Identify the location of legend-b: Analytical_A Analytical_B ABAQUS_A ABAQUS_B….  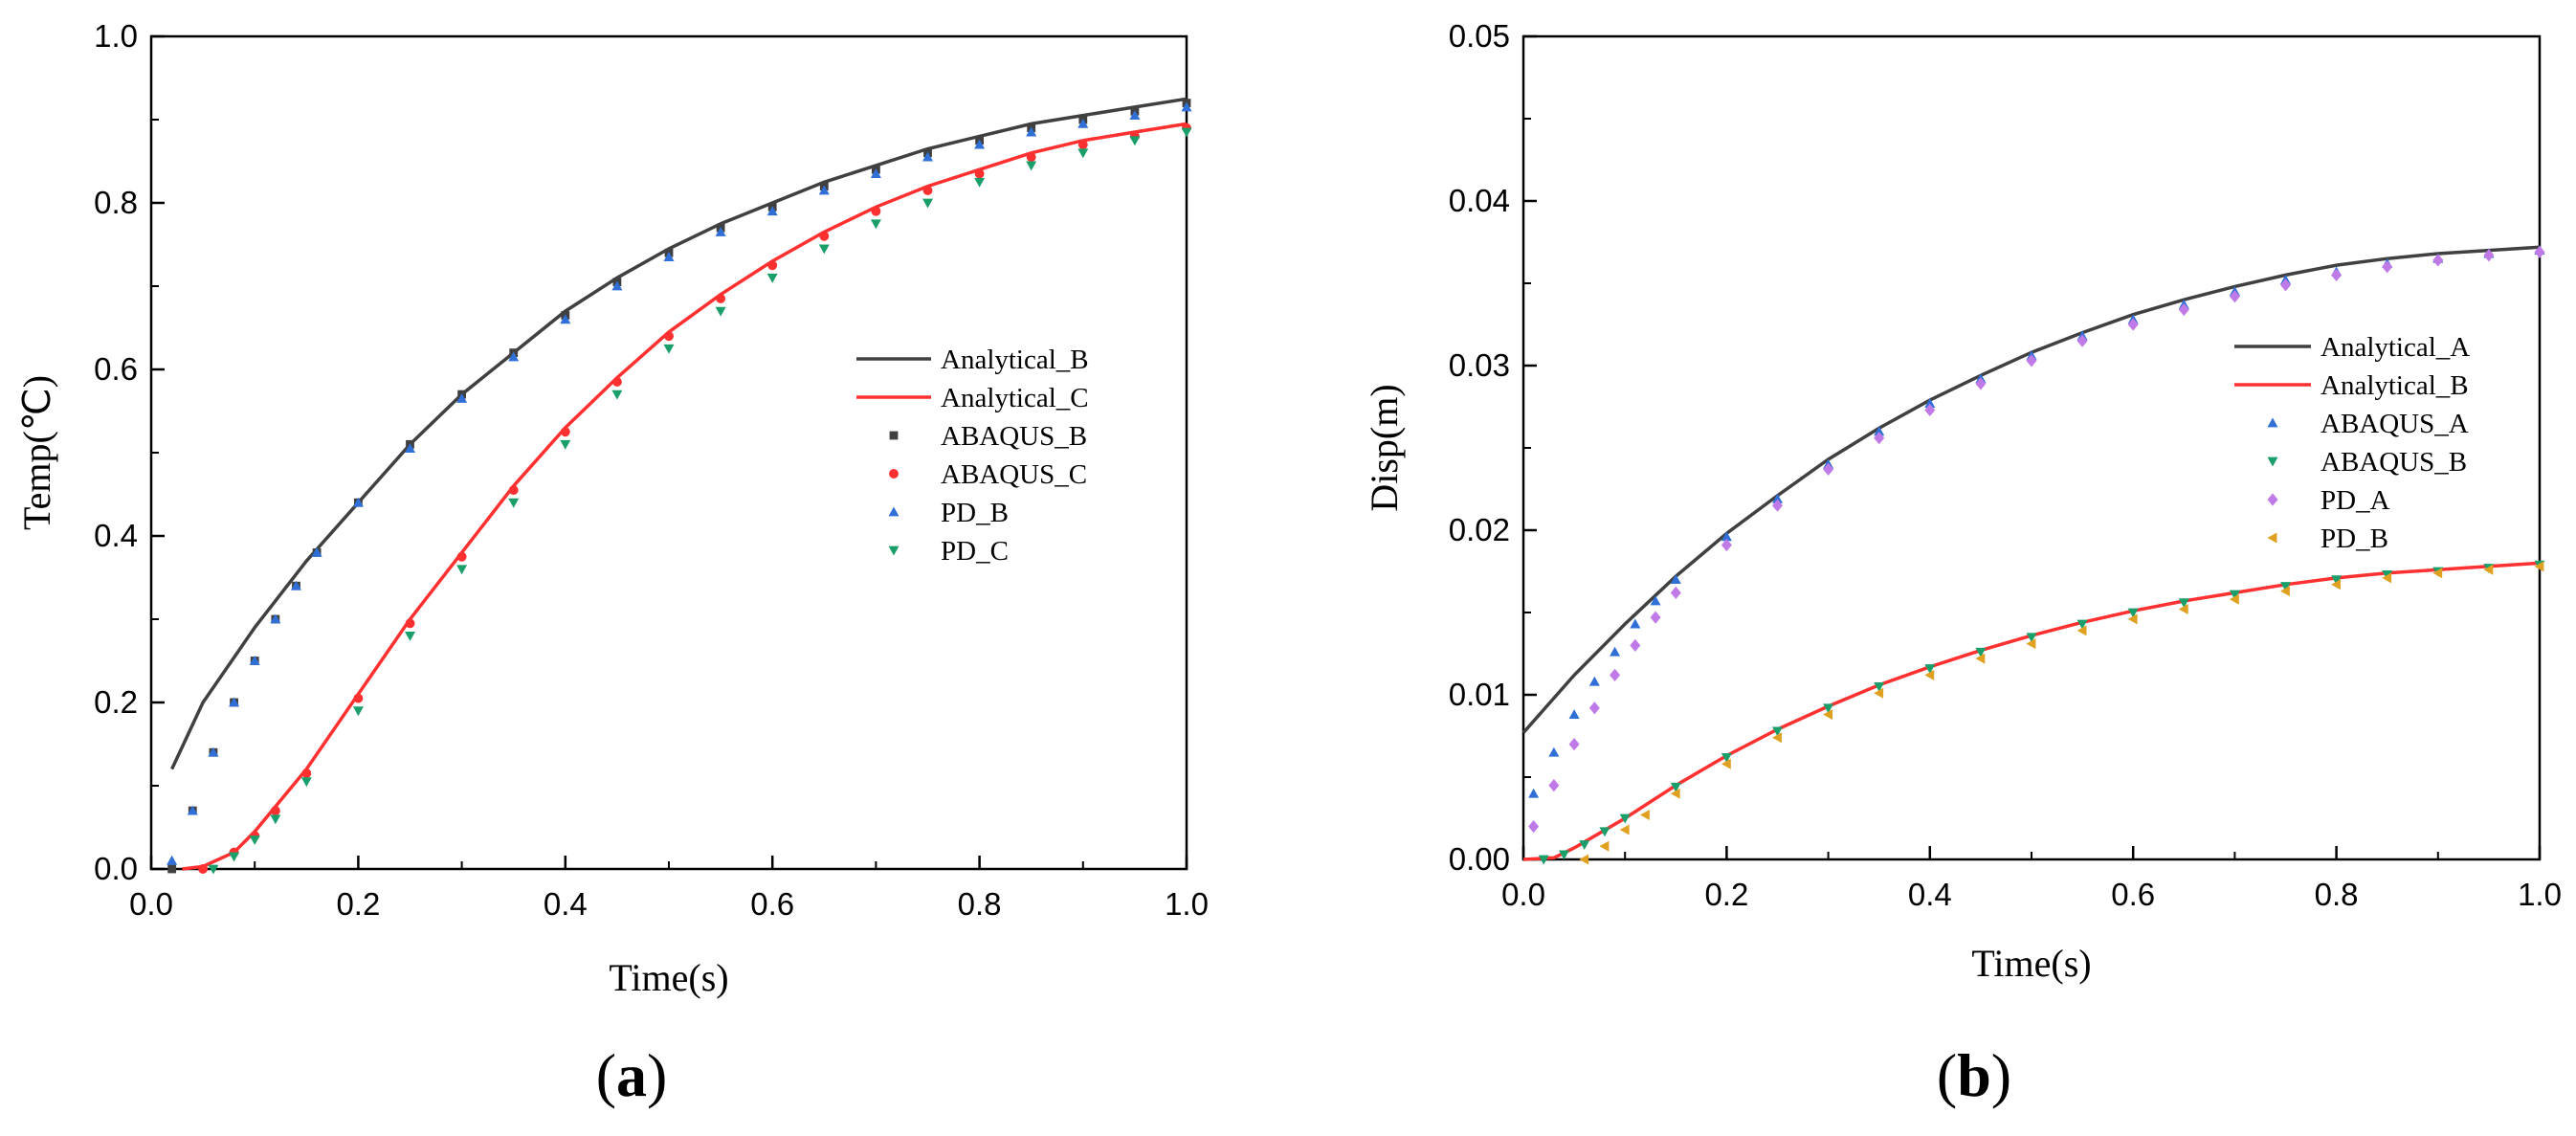
(2352, 443).